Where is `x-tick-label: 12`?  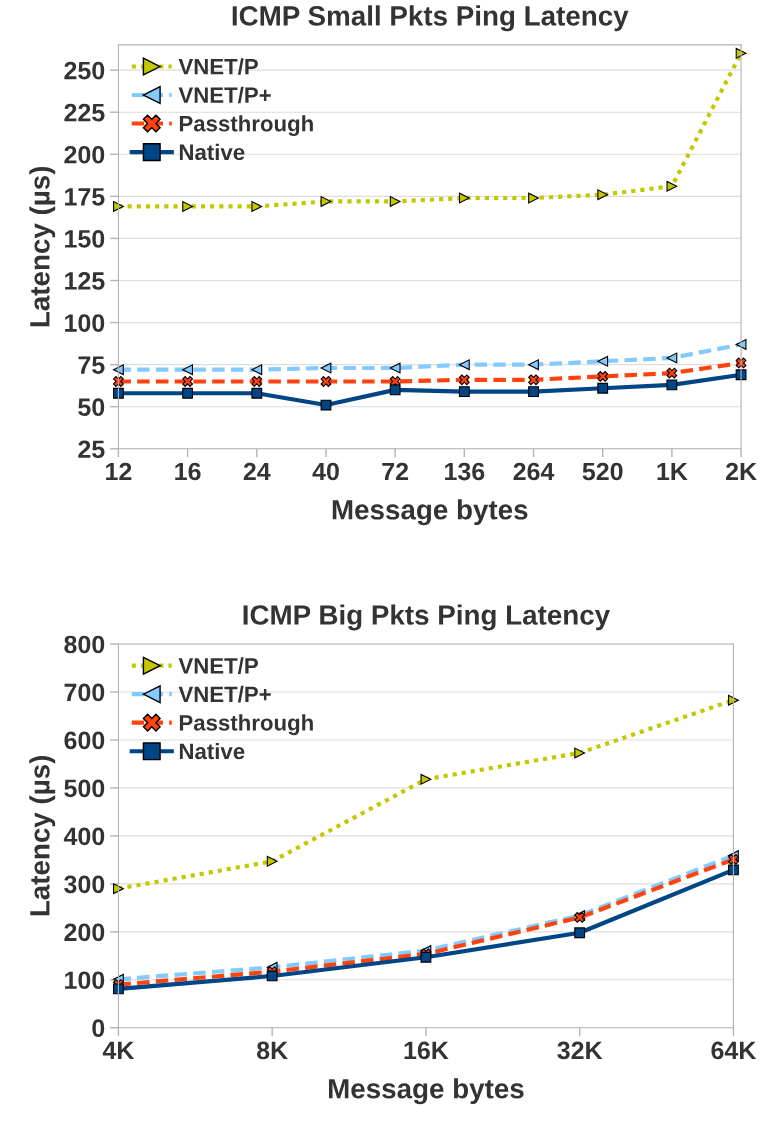 x-tick-label: 12 is located at coordinates (119, 471).